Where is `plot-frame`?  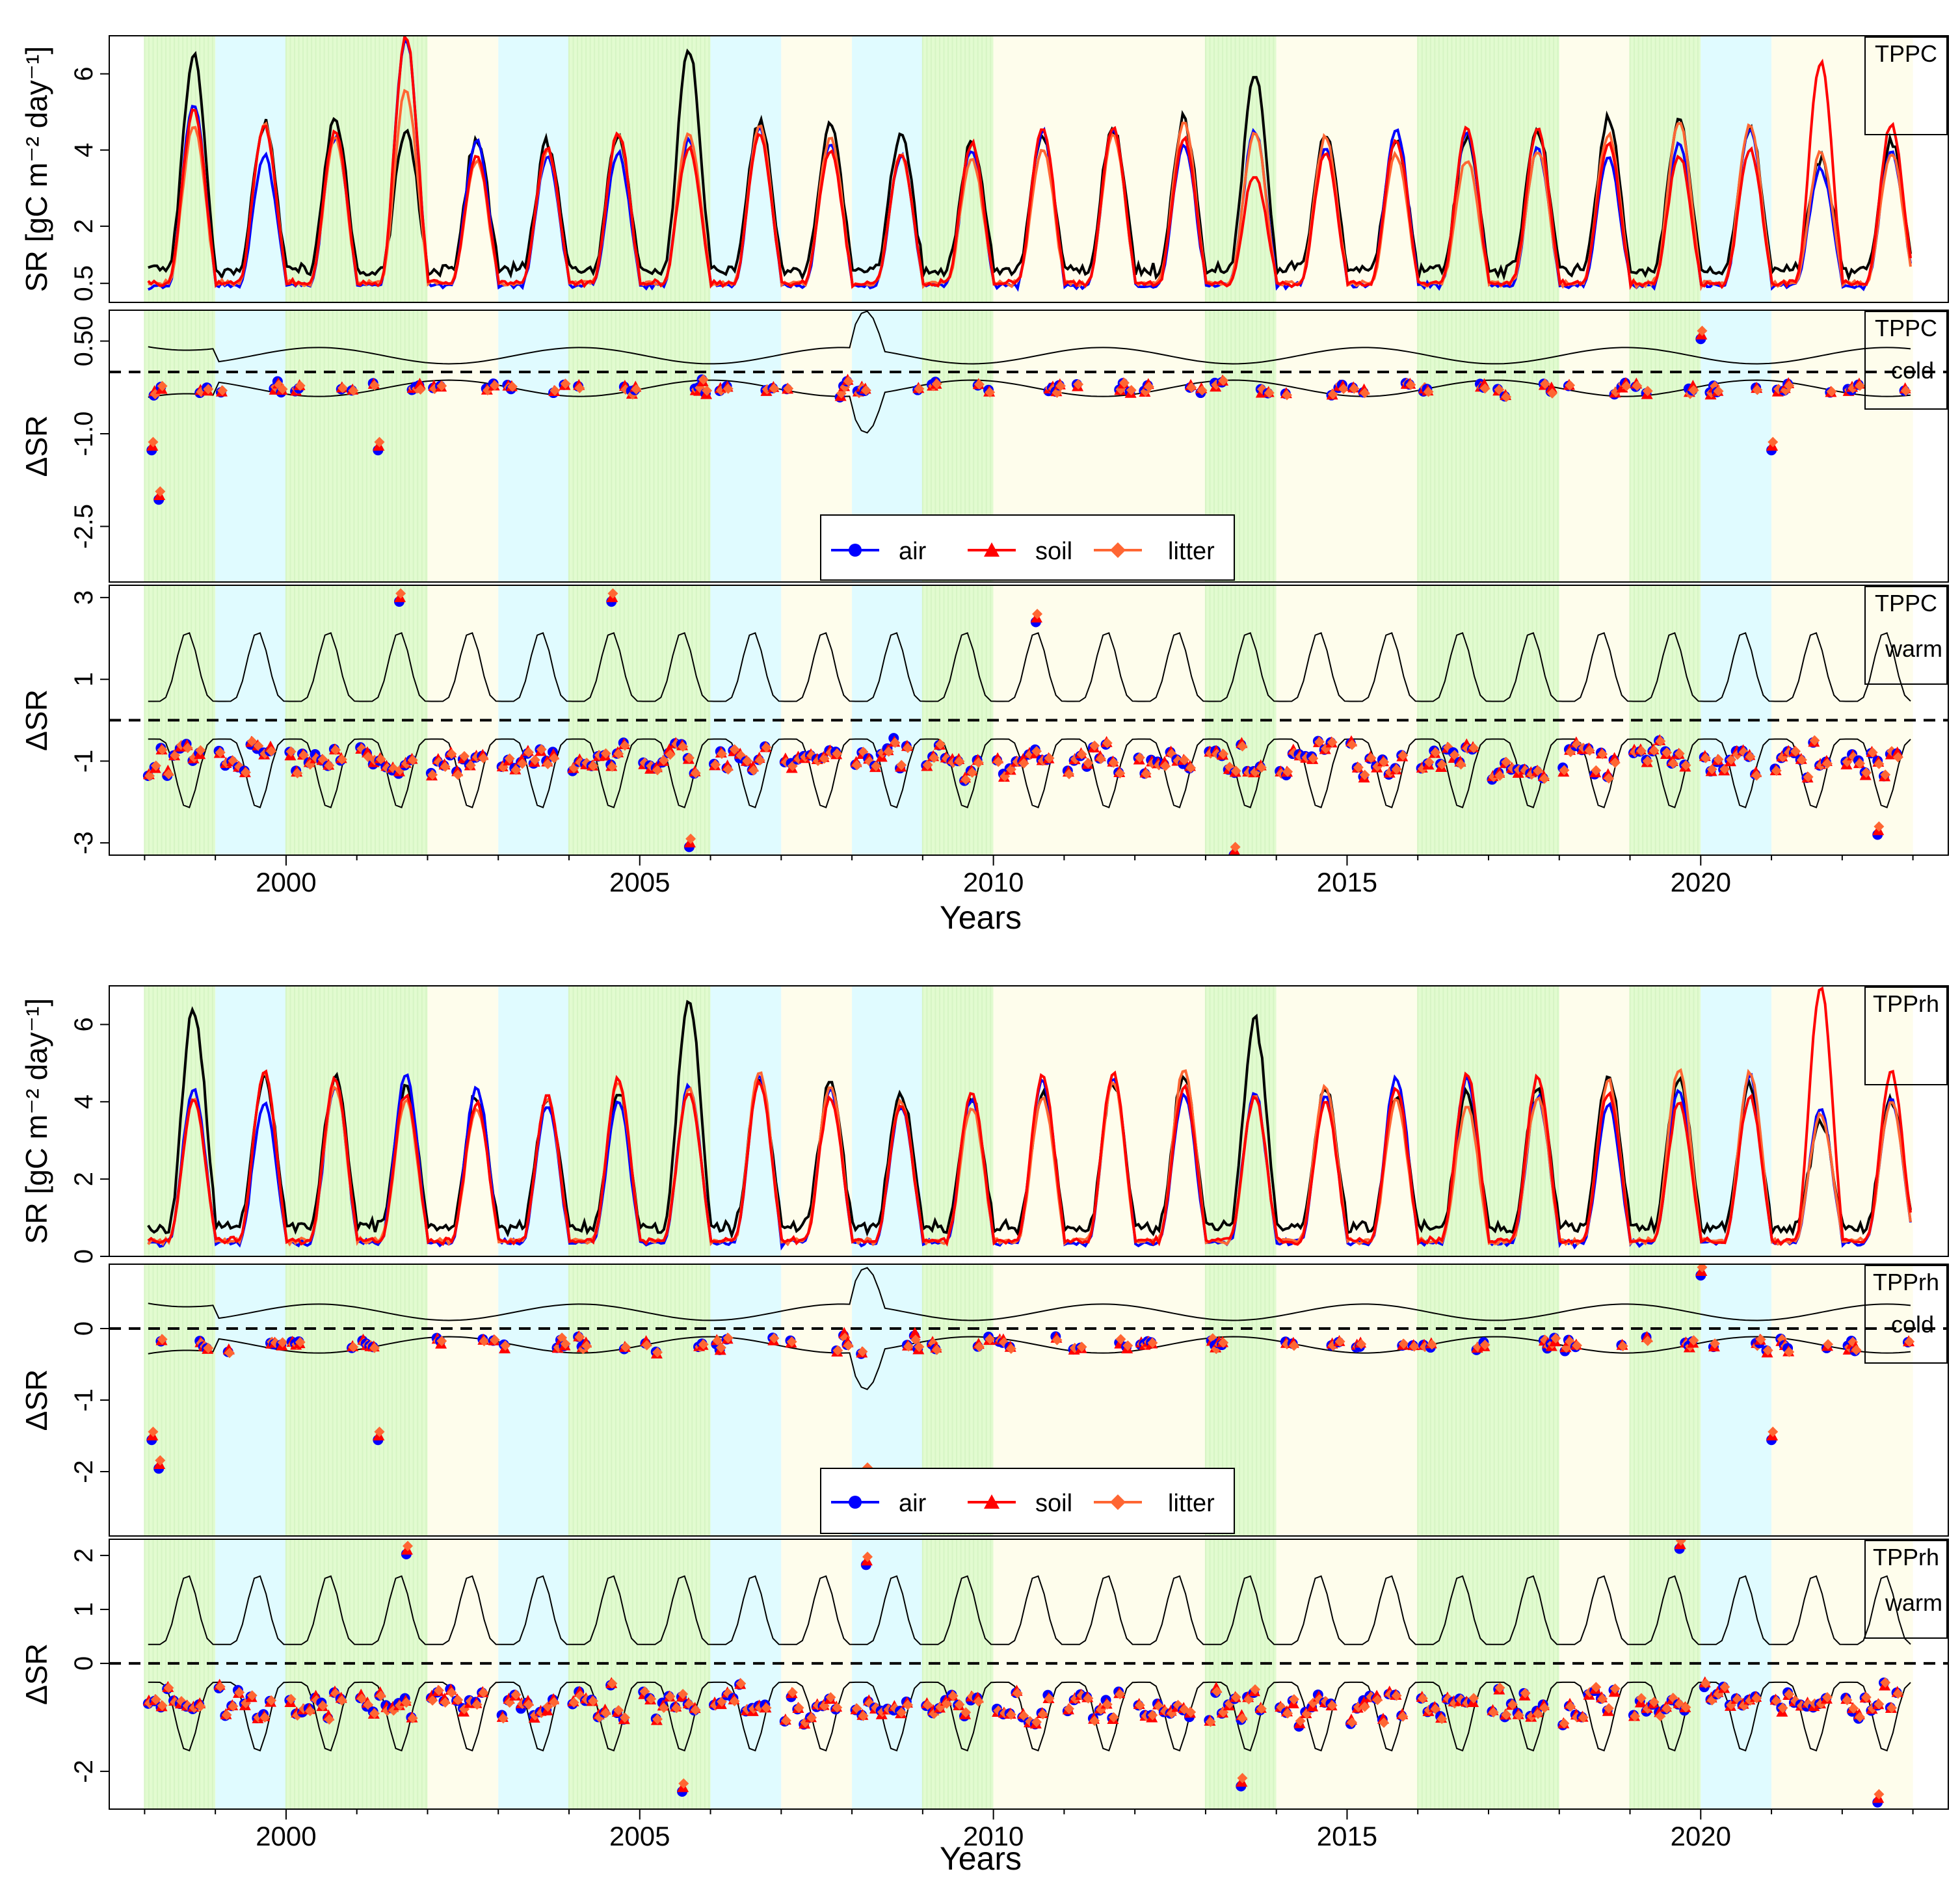 plot-frame is located at coordinates (1029, 169).